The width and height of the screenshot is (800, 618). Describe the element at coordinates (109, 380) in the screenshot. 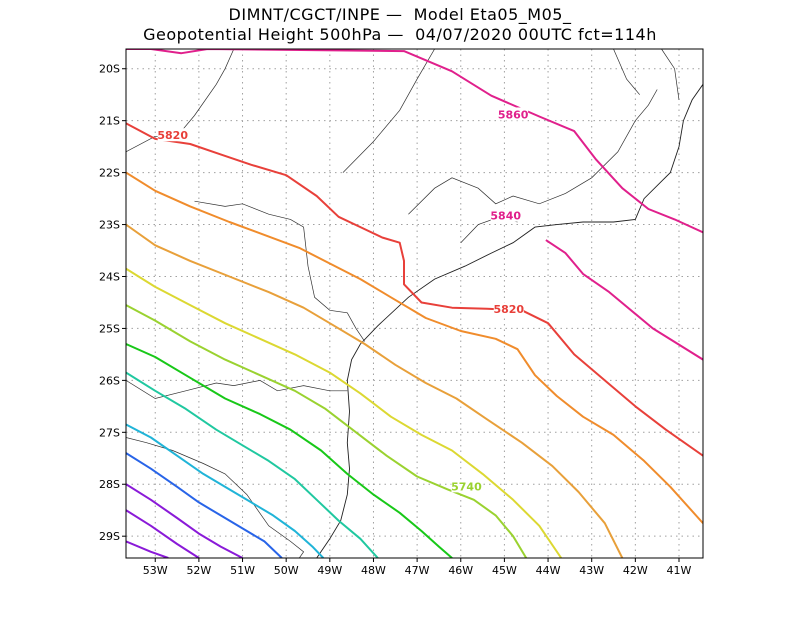

I see `lat-tick-label: 26S` at that location.